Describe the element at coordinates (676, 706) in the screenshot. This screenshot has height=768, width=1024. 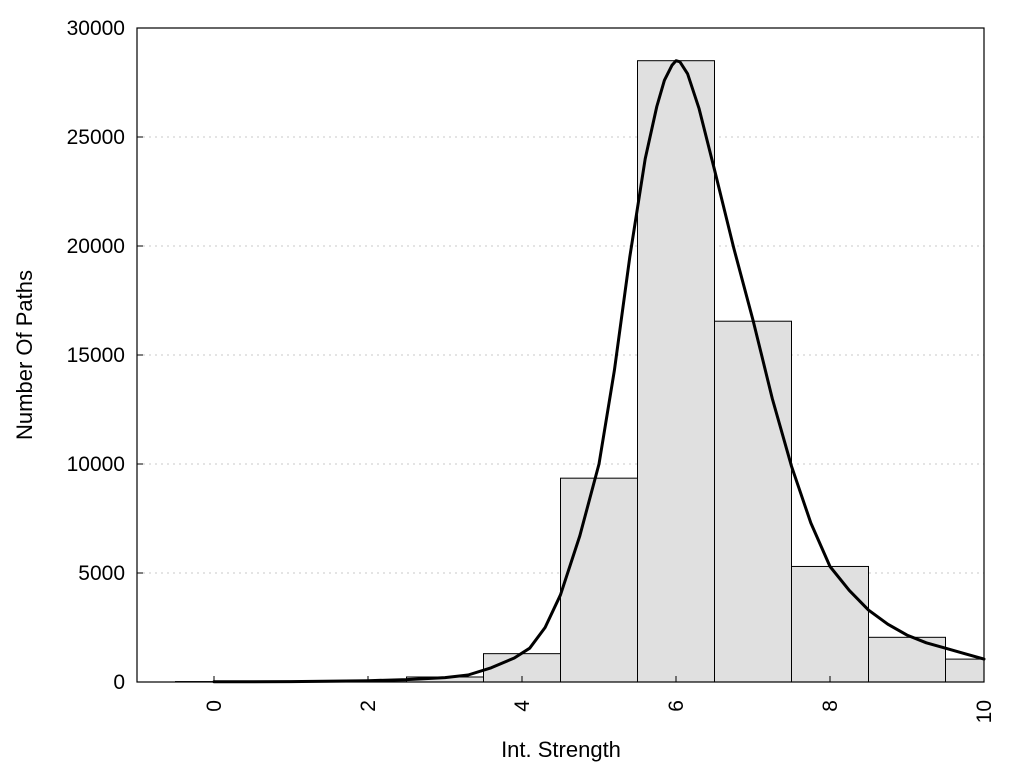
I see `x-tick-label: 6` at that location.